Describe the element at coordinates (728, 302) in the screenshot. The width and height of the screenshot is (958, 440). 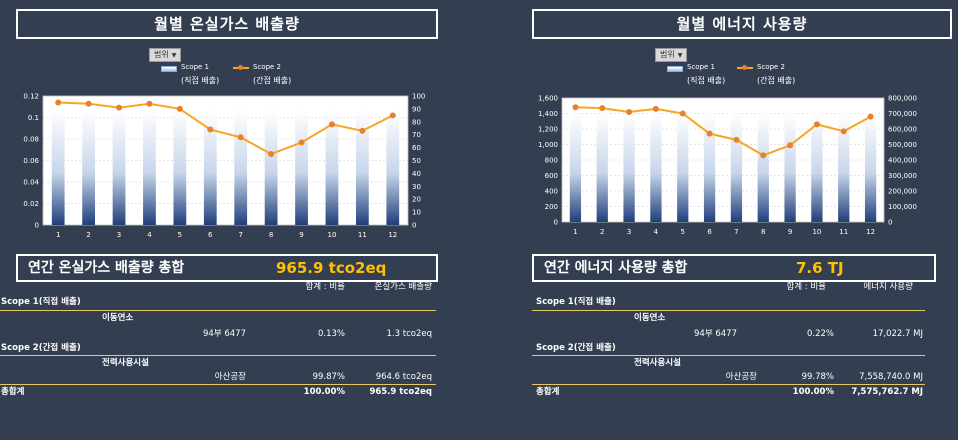
I see `table-row: Scope 1(직접 배출)` at that location.